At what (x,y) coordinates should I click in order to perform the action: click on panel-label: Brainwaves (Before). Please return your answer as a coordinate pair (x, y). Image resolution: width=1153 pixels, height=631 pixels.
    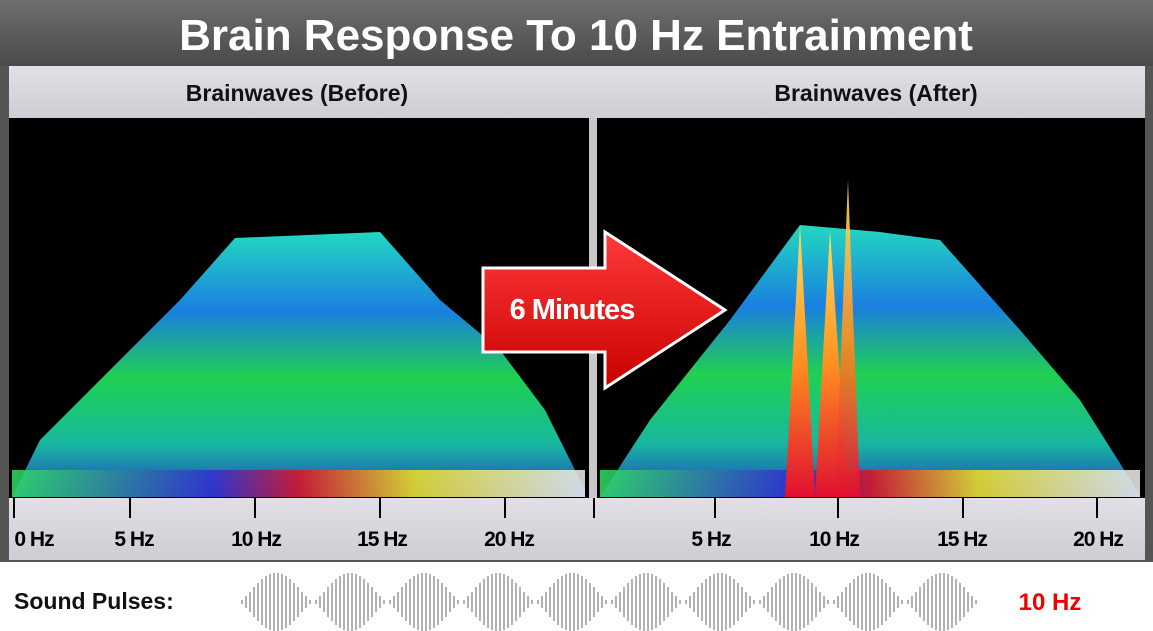
    Looking at the image, I should click on (297, 93).